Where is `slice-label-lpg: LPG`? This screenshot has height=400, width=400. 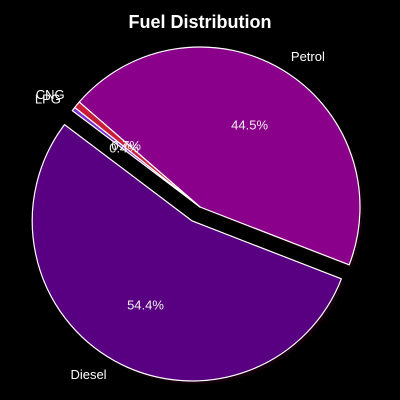
slice-label-lpg: LPG is located at coordinates (48, 99).